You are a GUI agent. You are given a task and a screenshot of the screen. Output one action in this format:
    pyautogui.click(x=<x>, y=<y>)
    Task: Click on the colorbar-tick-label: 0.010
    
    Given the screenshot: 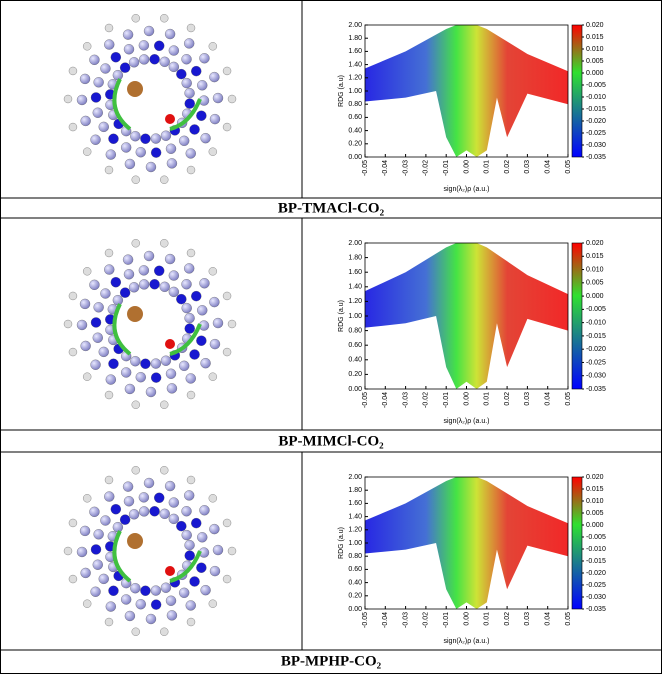 What is the action you would take?
    pyautogui.click(x=595, y=269)
    